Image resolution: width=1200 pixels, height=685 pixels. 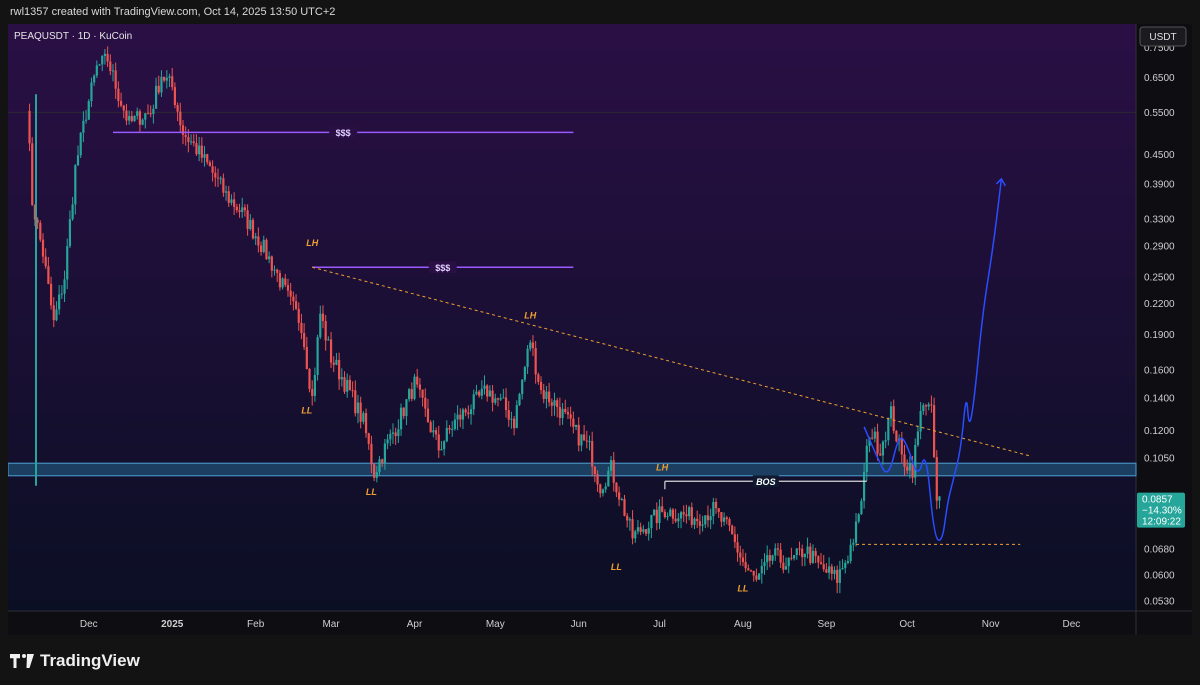 What do you see at coordinates (1159, 78) in the screenshot?
I see `price-tick-label: 0.6500` at bounding box center [1159, 78].